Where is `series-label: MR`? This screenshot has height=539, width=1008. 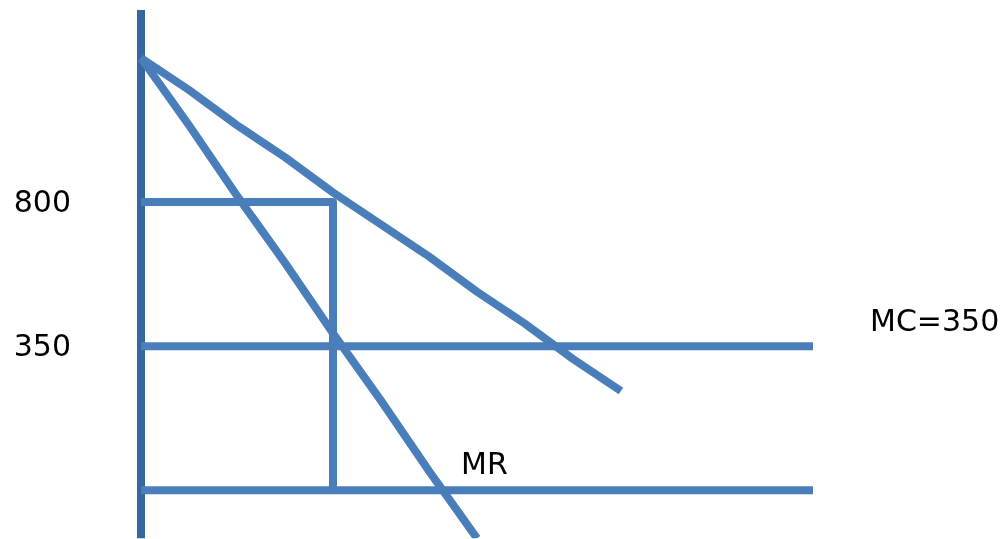
series-label: MR is located at coordinates (484, 463).